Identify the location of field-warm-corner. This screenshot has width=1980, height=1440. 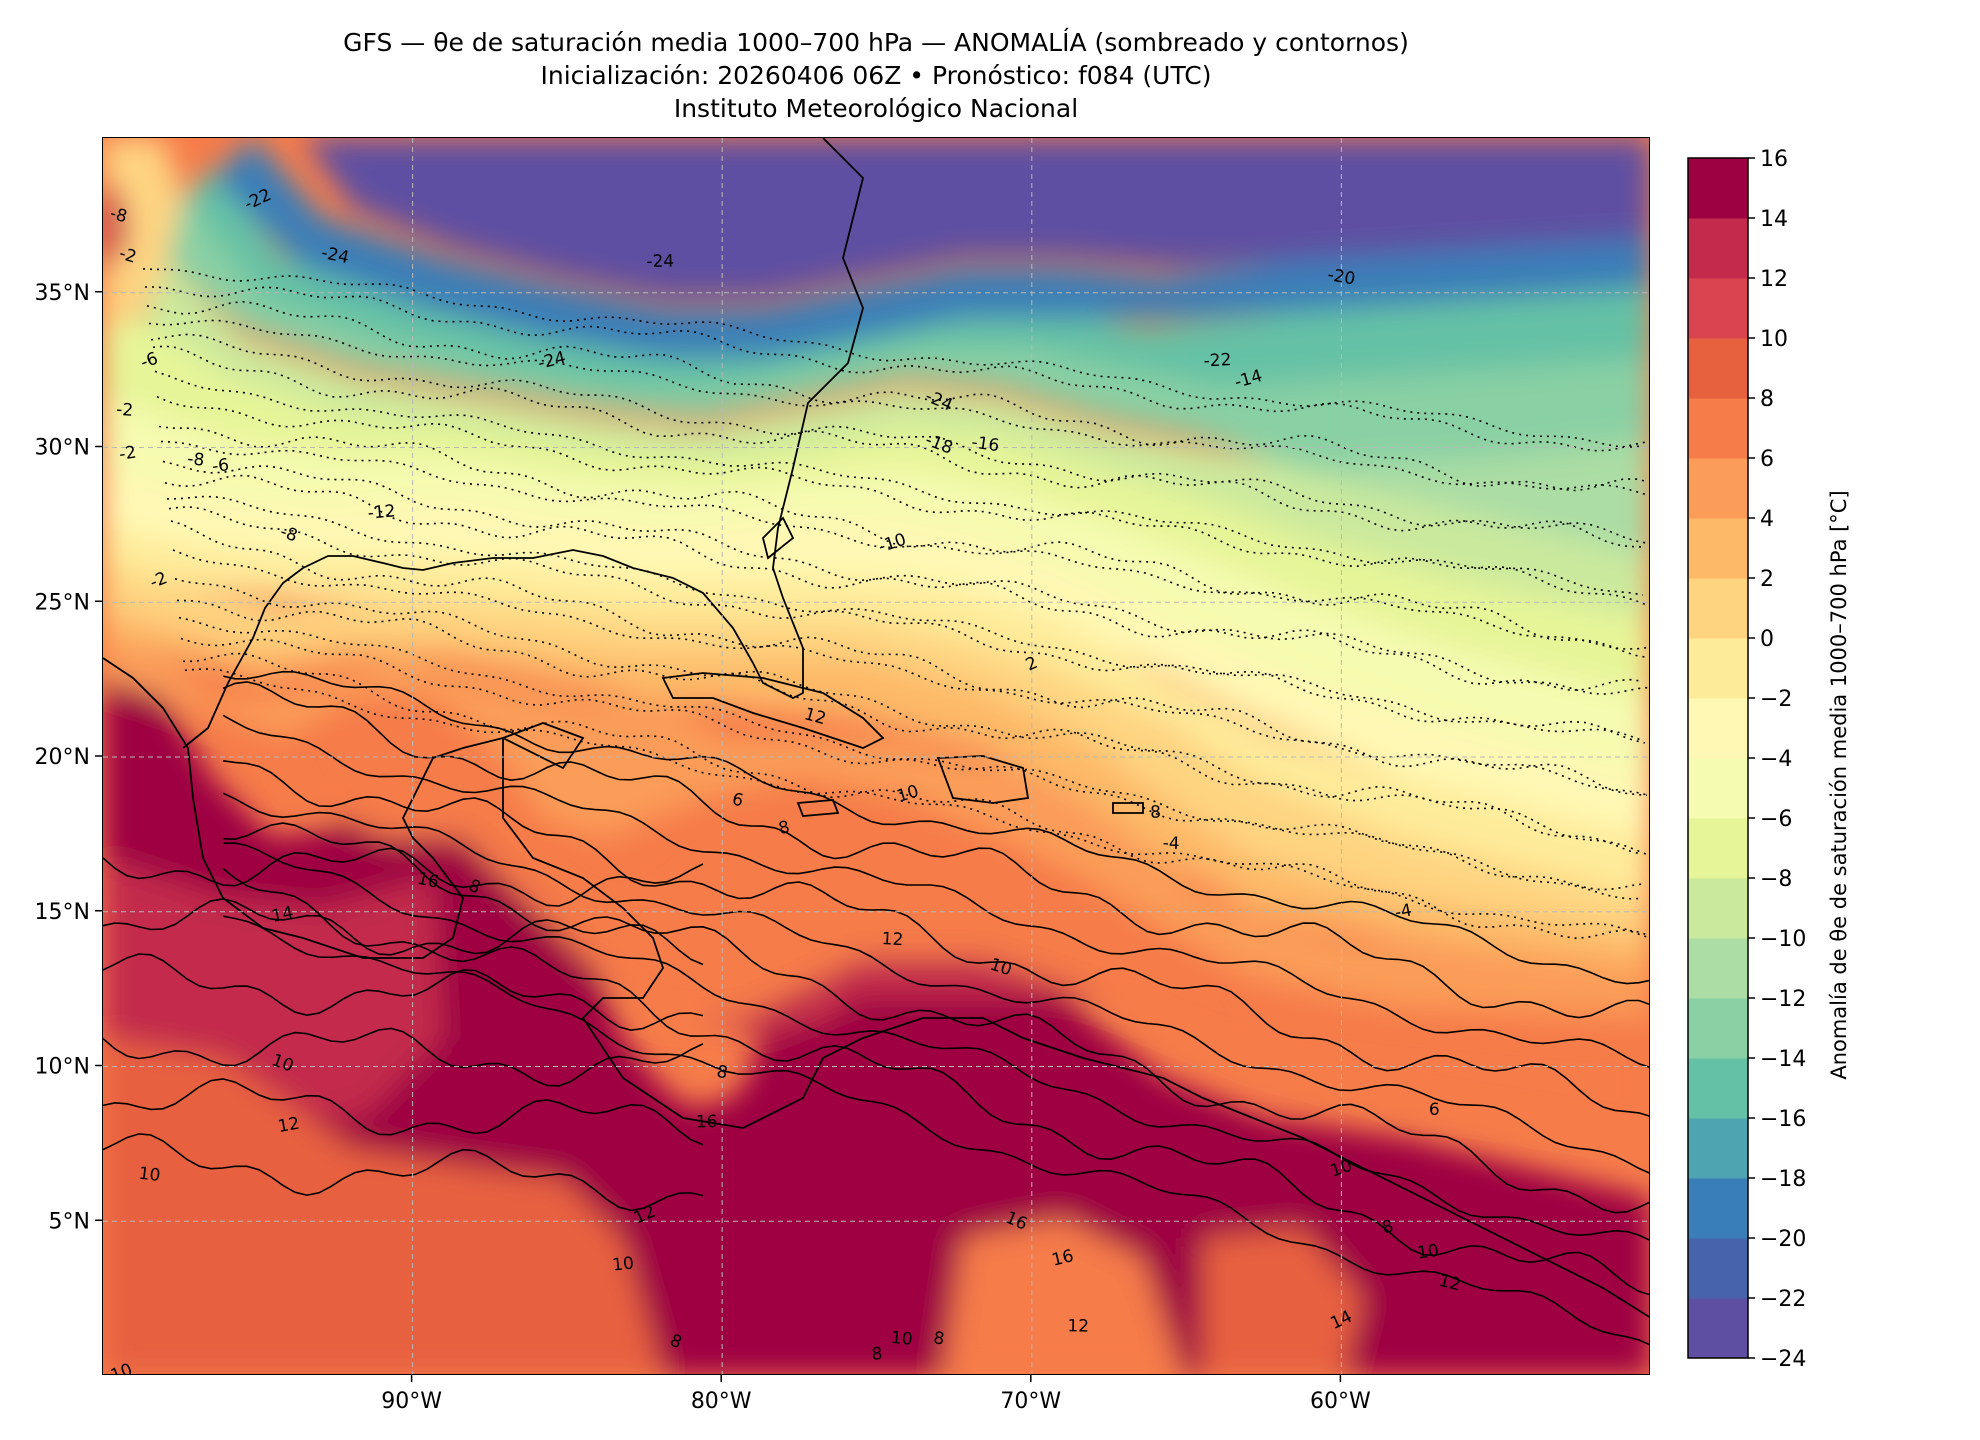
(143, 233).